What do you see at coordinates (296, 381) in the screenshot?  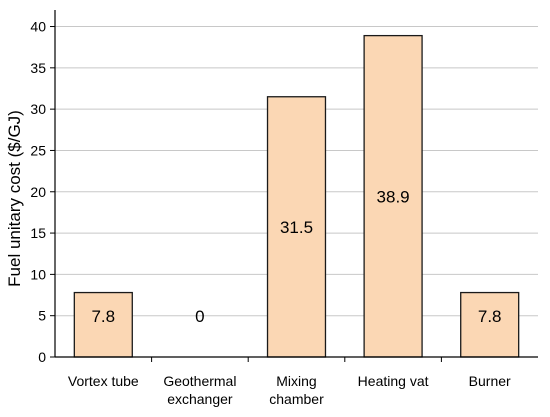 I see `x-category-label: Mixing` at bounding box center [296, 381].